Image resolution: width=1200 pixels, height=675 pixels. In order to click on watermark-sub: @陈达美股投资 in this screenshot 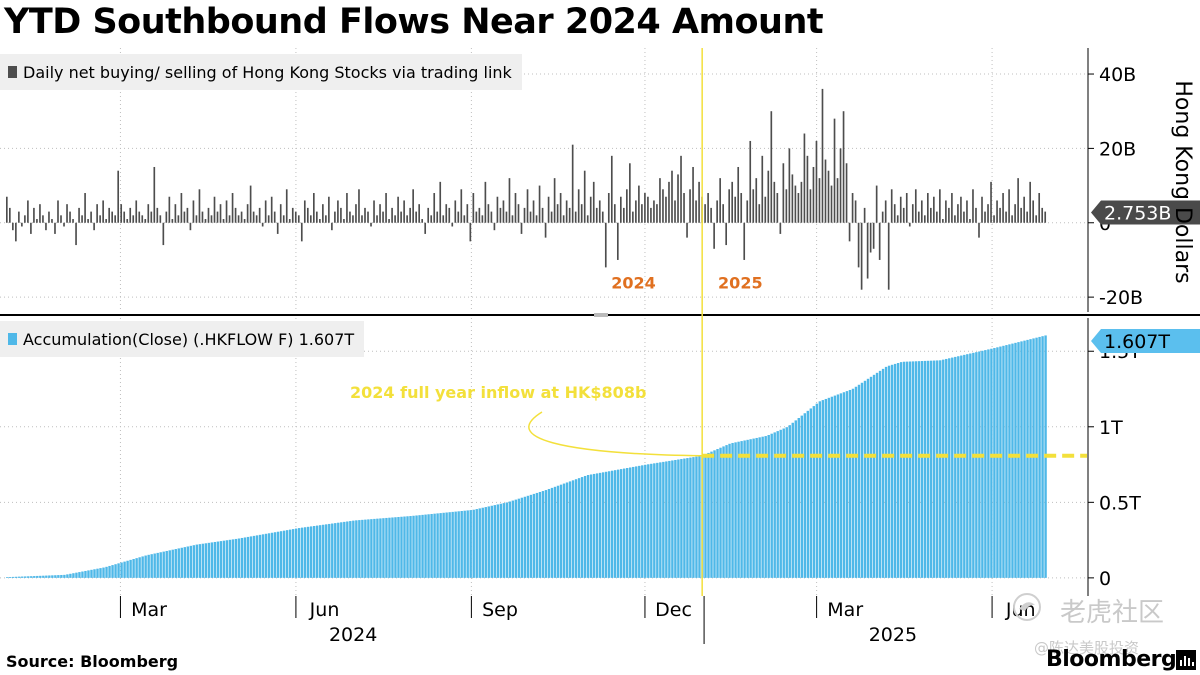, I will do `click(1087, 648)`.